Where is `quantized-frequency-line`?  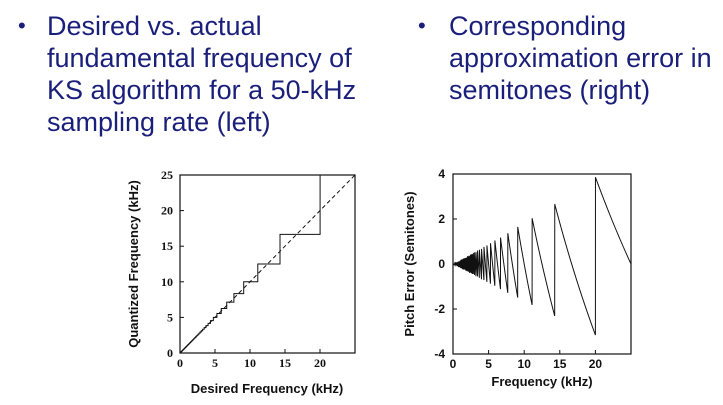 quantized-frequency-line is located at coordinates (267, 264).